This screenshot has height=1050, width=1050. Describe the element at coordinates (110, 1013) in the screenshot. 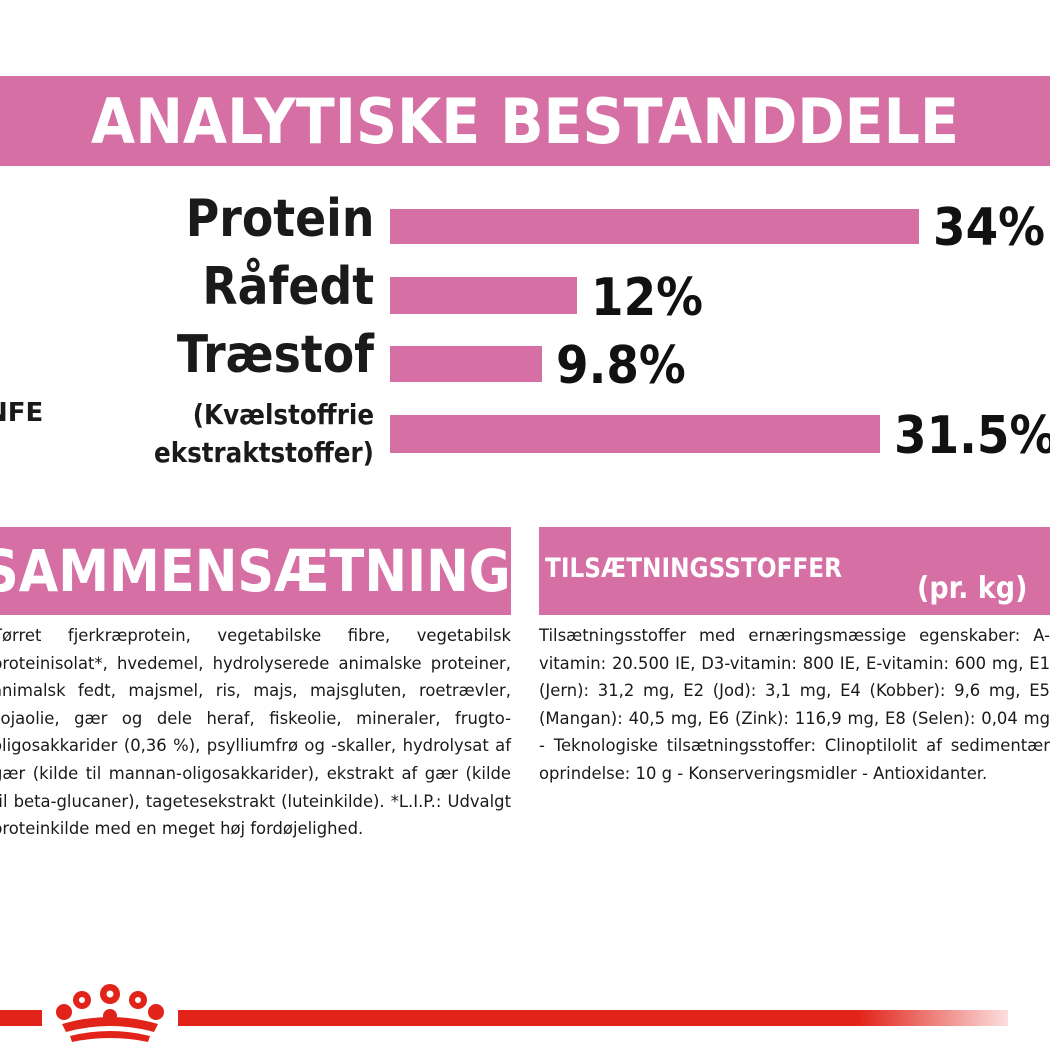

I see `royal-canin-crown-icon` at that location.